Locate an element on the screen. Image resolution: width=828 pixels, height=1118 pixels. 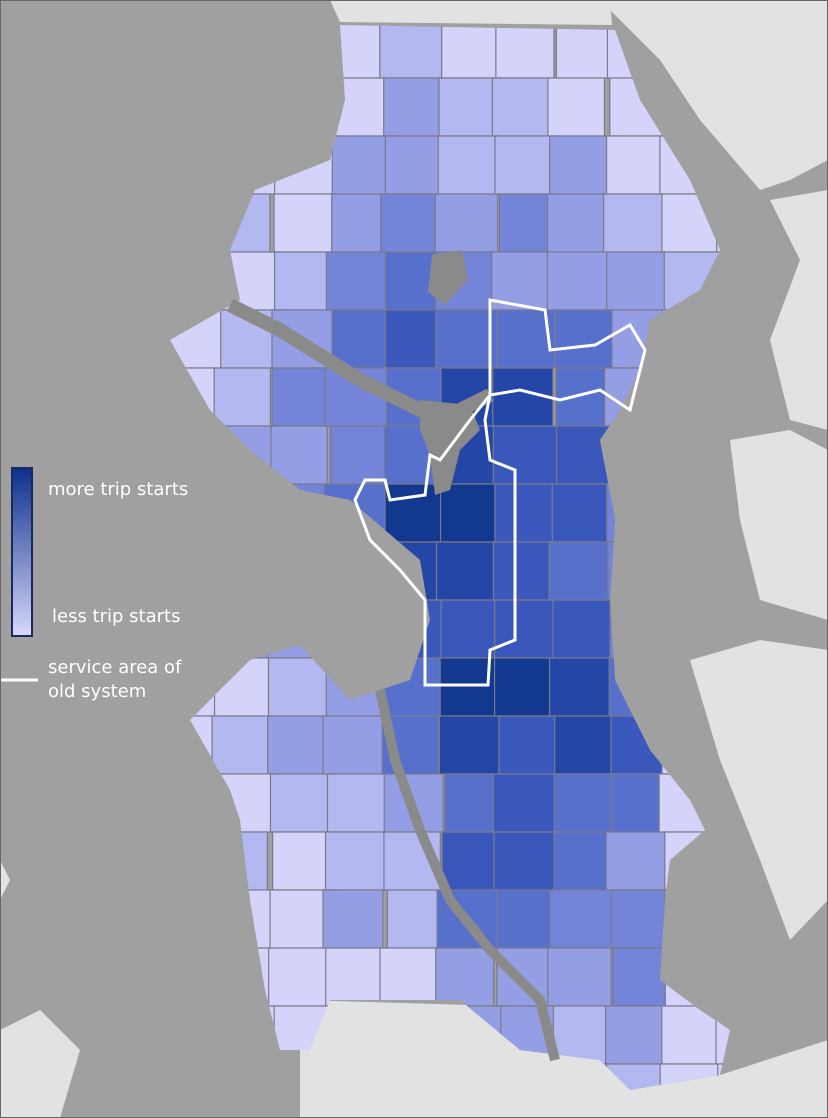
legend-service-2: old system is located at coordinates (97, 691).